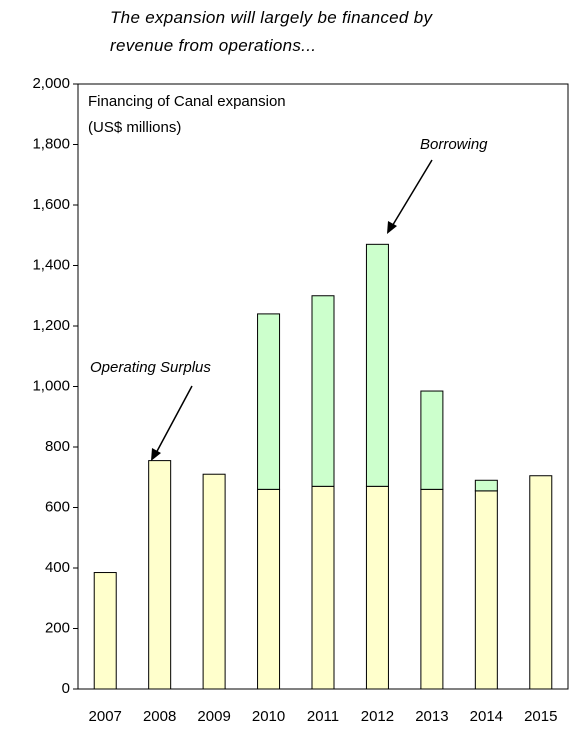 The height and width of the screenshot is (729, 571). I want to click on y-tick-label: 1,000, so click(51, 385).